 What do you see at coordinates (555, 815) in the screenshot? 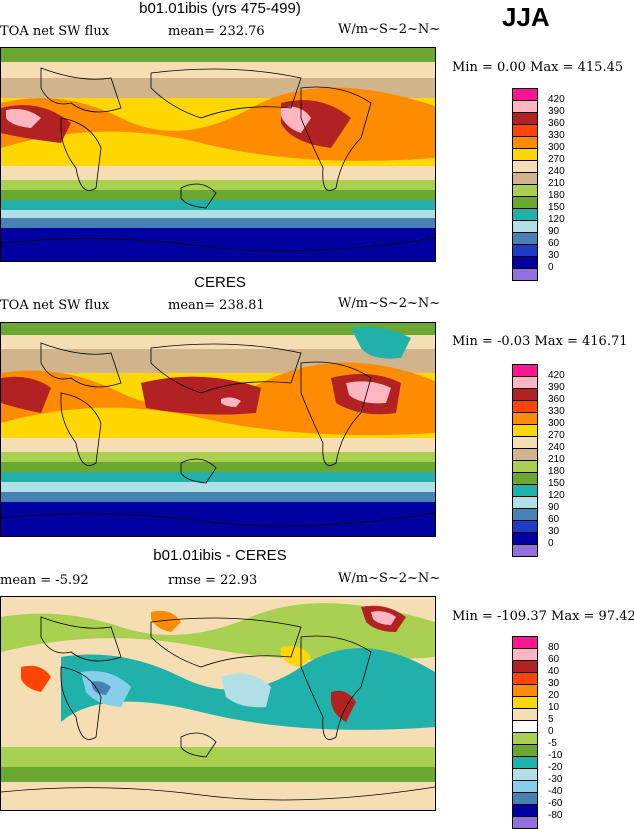
I see `colorbar-tick-label: -80` at bounding box center [555, 815].